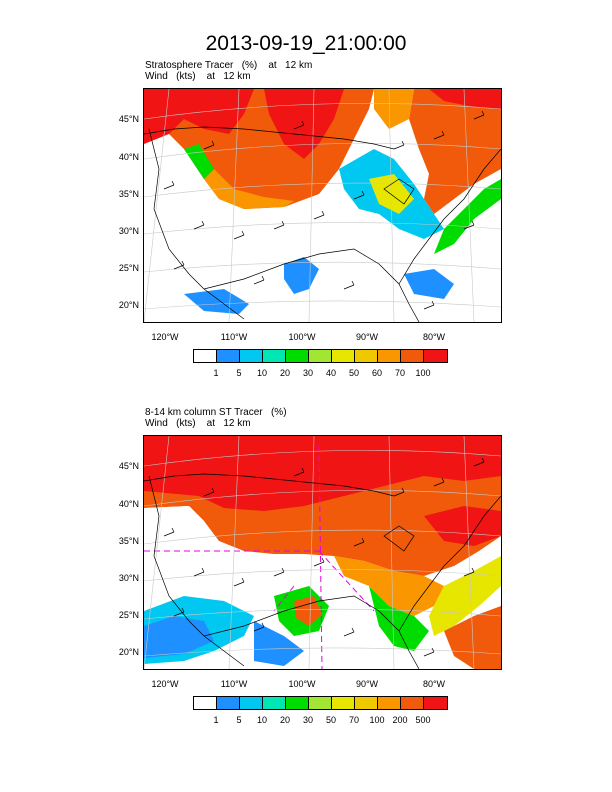  What do you see at coordinates (128, 119) in the screenshot?
I see `panel-1-lat-label: 45°N` at bounding box center [128, 119].